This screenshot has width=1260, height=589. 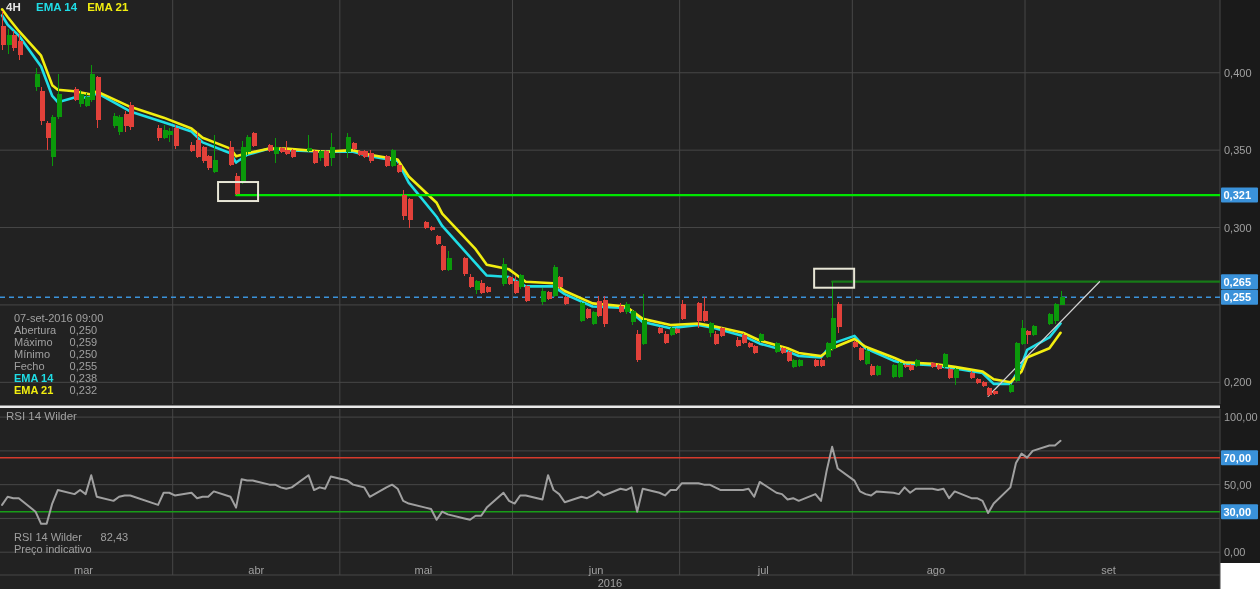 I want to click on chart-title: 4H, so click(x=13, y=7).